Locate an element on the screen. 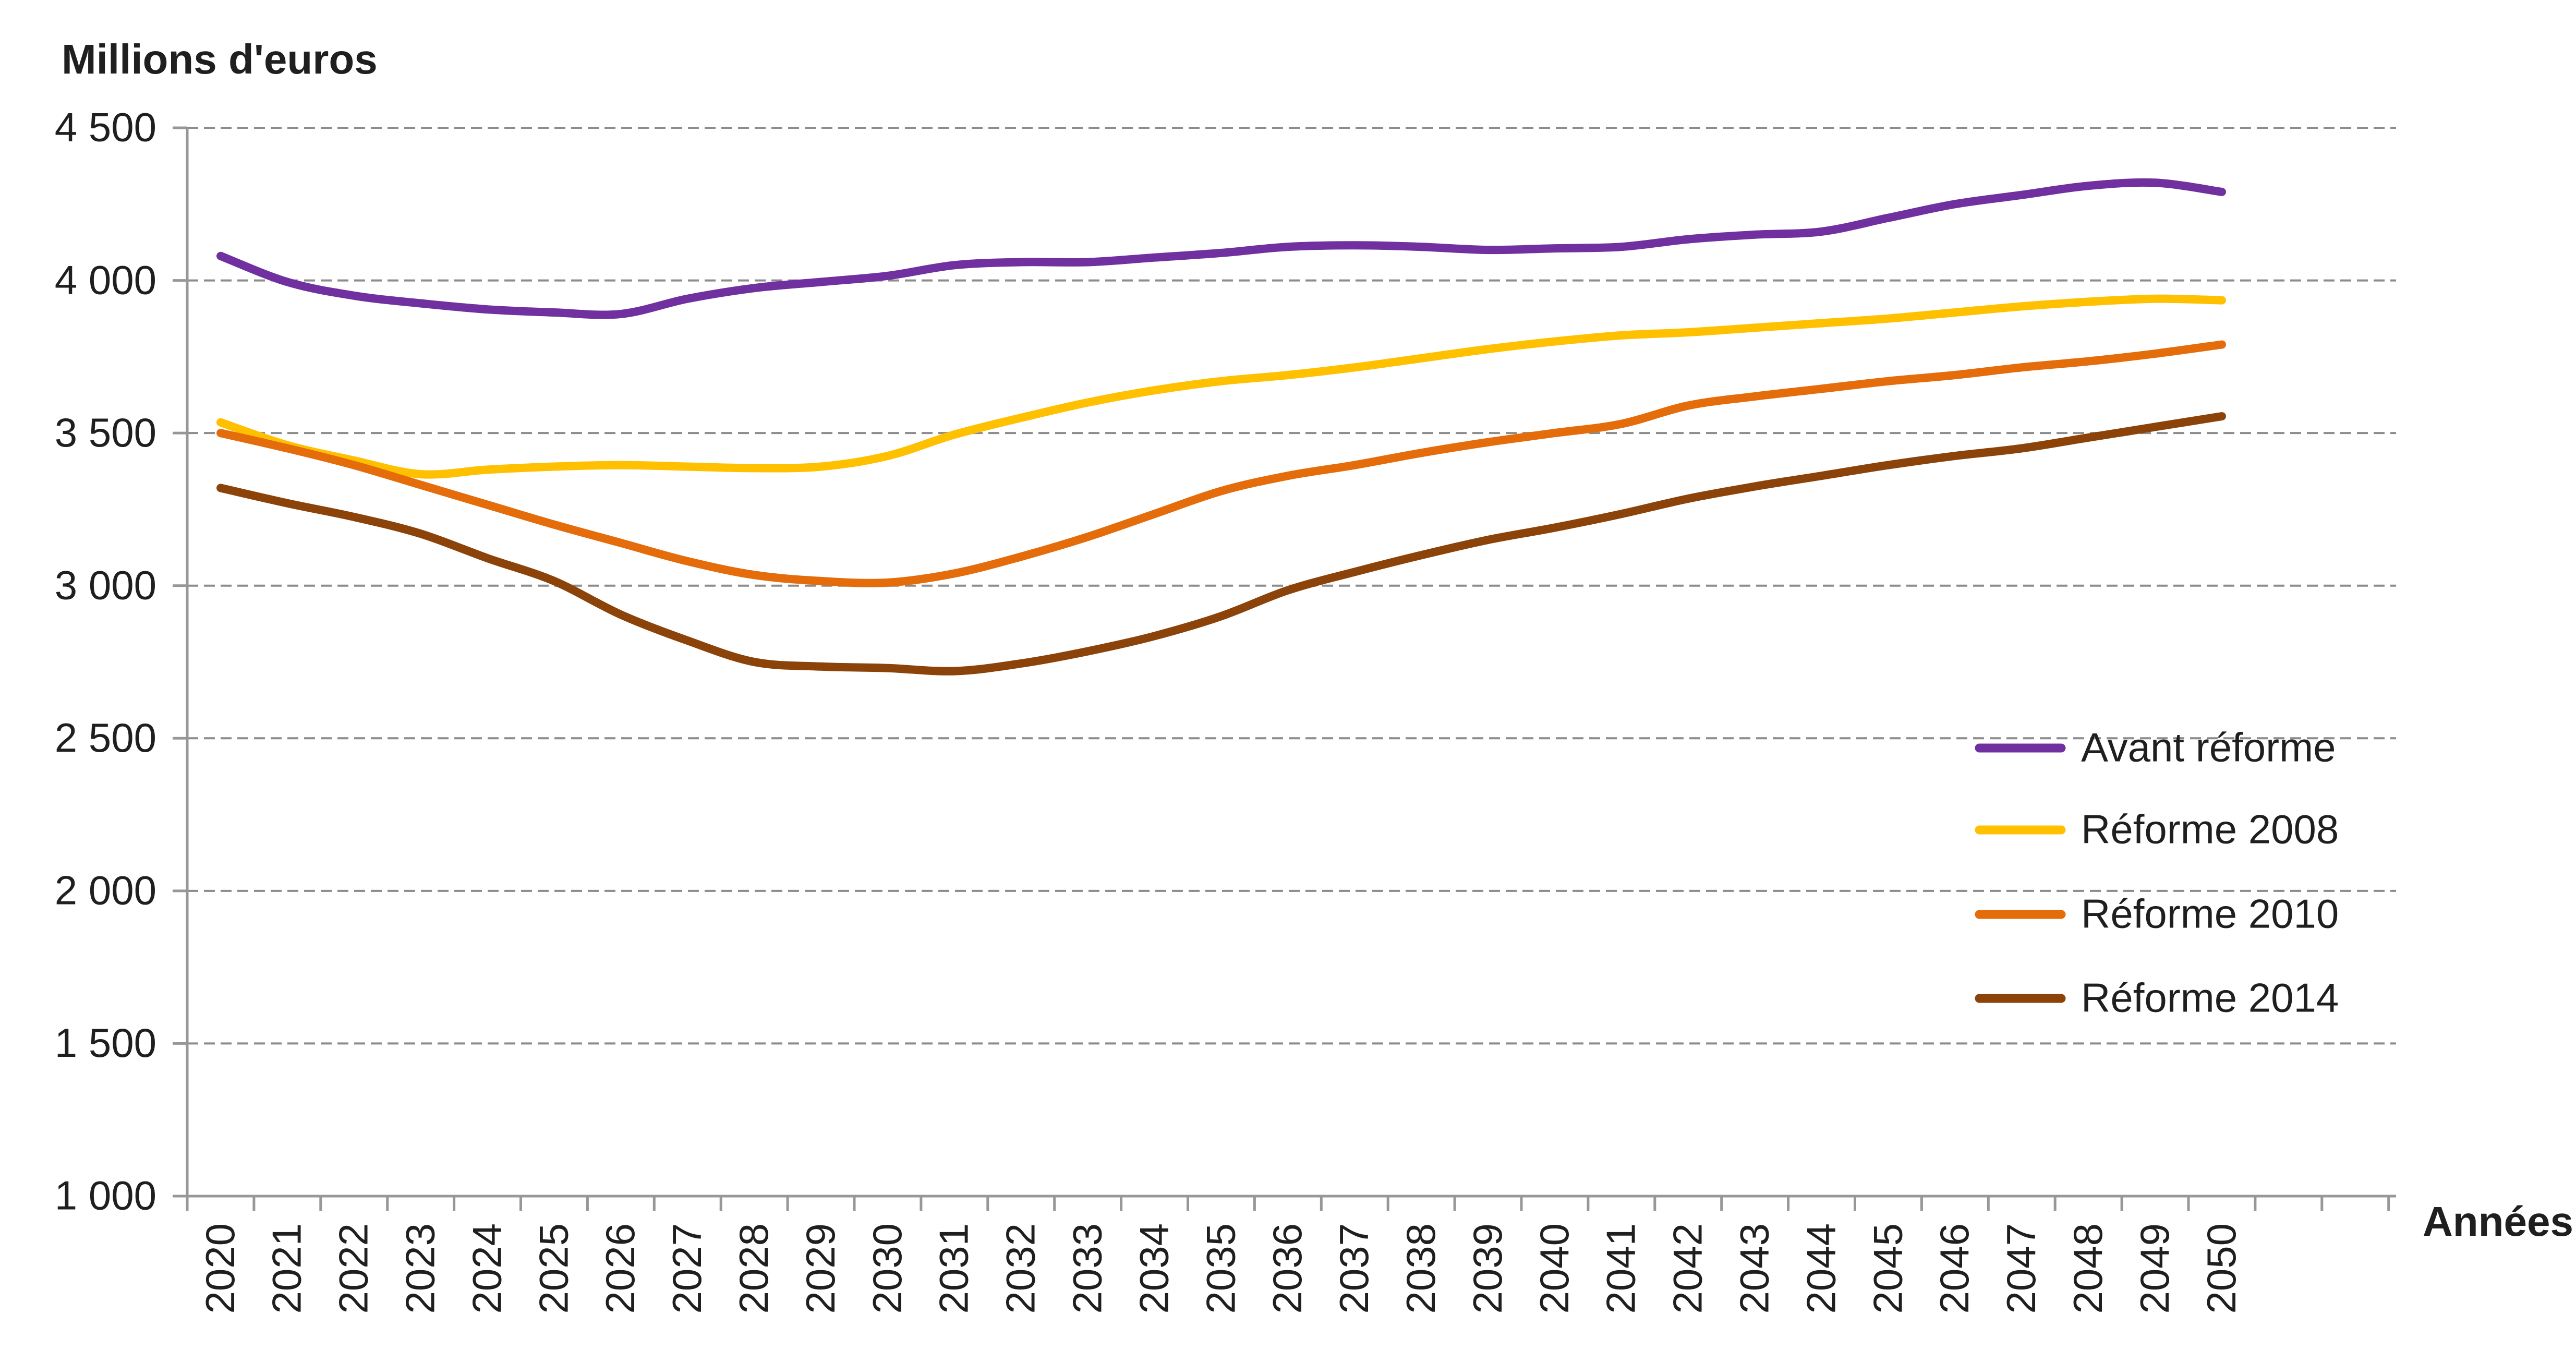  y-tick-label: 1 000 is located at coordinates (105, 1196).